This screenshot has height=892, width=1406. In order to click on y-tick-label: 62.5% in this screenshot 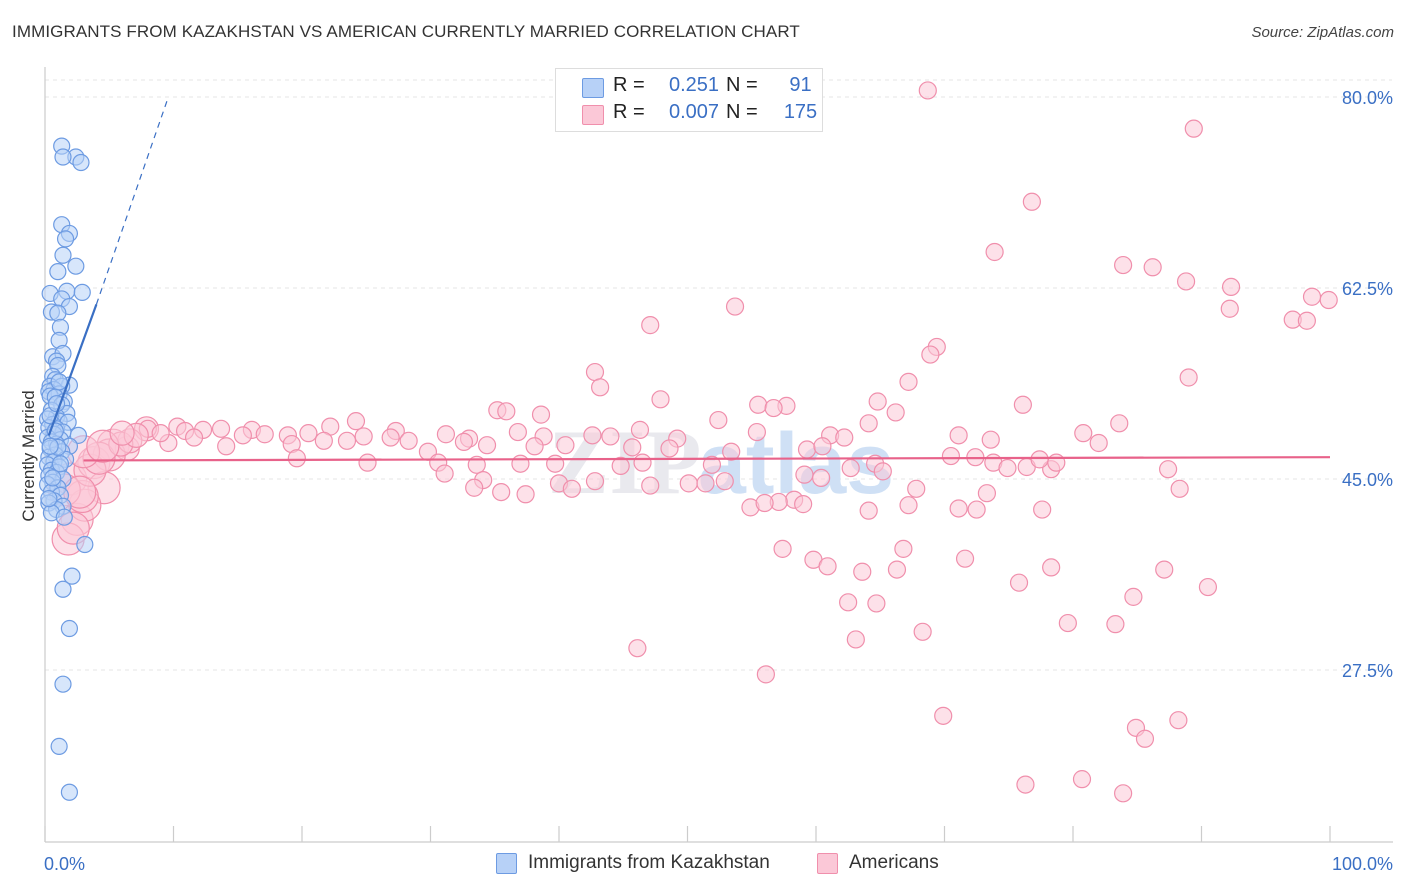, I will do `click(1367, 289)`.